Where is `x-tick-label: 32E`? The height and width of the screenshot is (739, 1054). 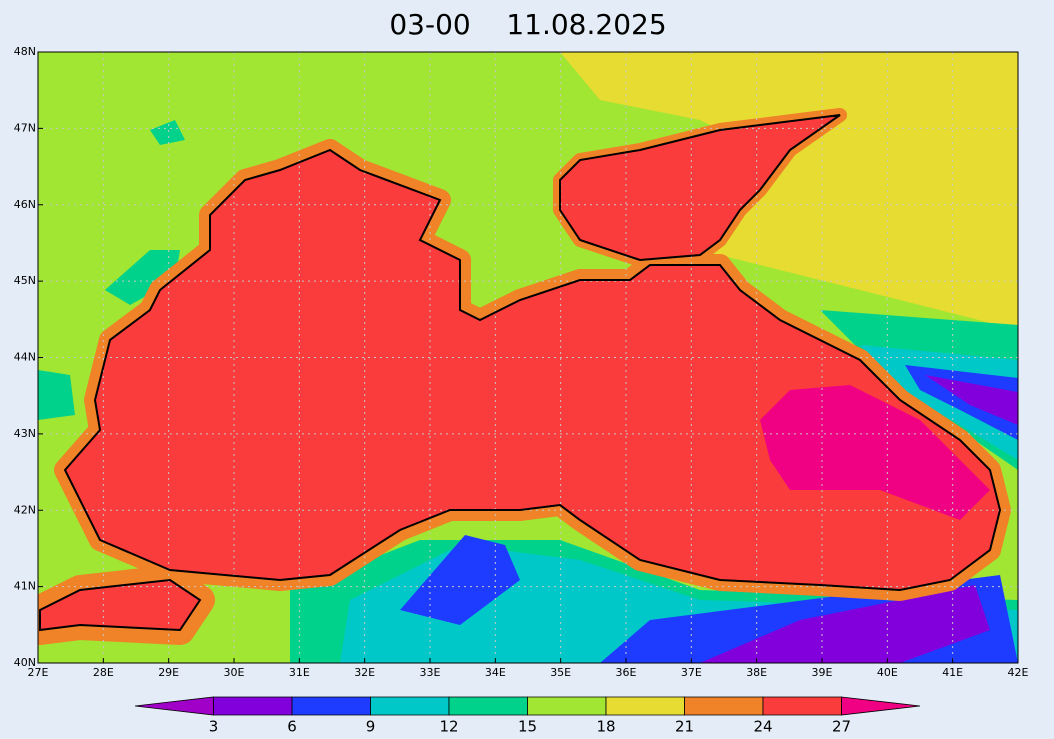 x-tick-label: 32E is located at coordinates (364, 672).